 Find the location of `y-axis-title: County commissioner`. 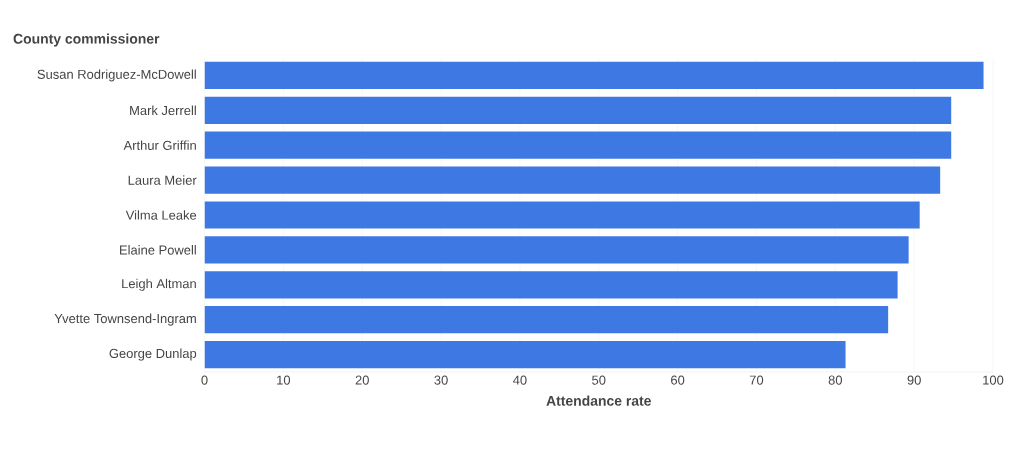

y-axis-title: County commissioner is located at coordinates (86, 40).